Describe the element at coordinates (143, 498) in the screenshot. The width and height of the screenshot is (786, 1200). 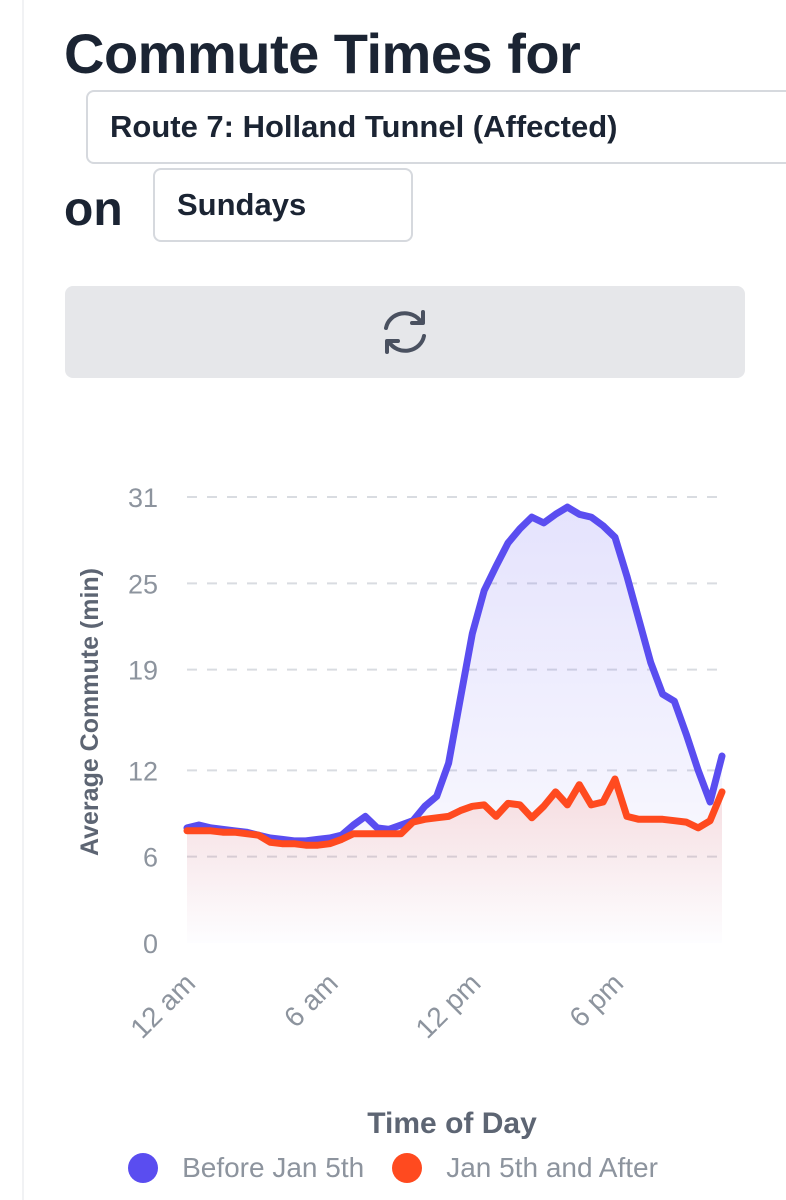
I see `y-tick-label: 31` at that location.